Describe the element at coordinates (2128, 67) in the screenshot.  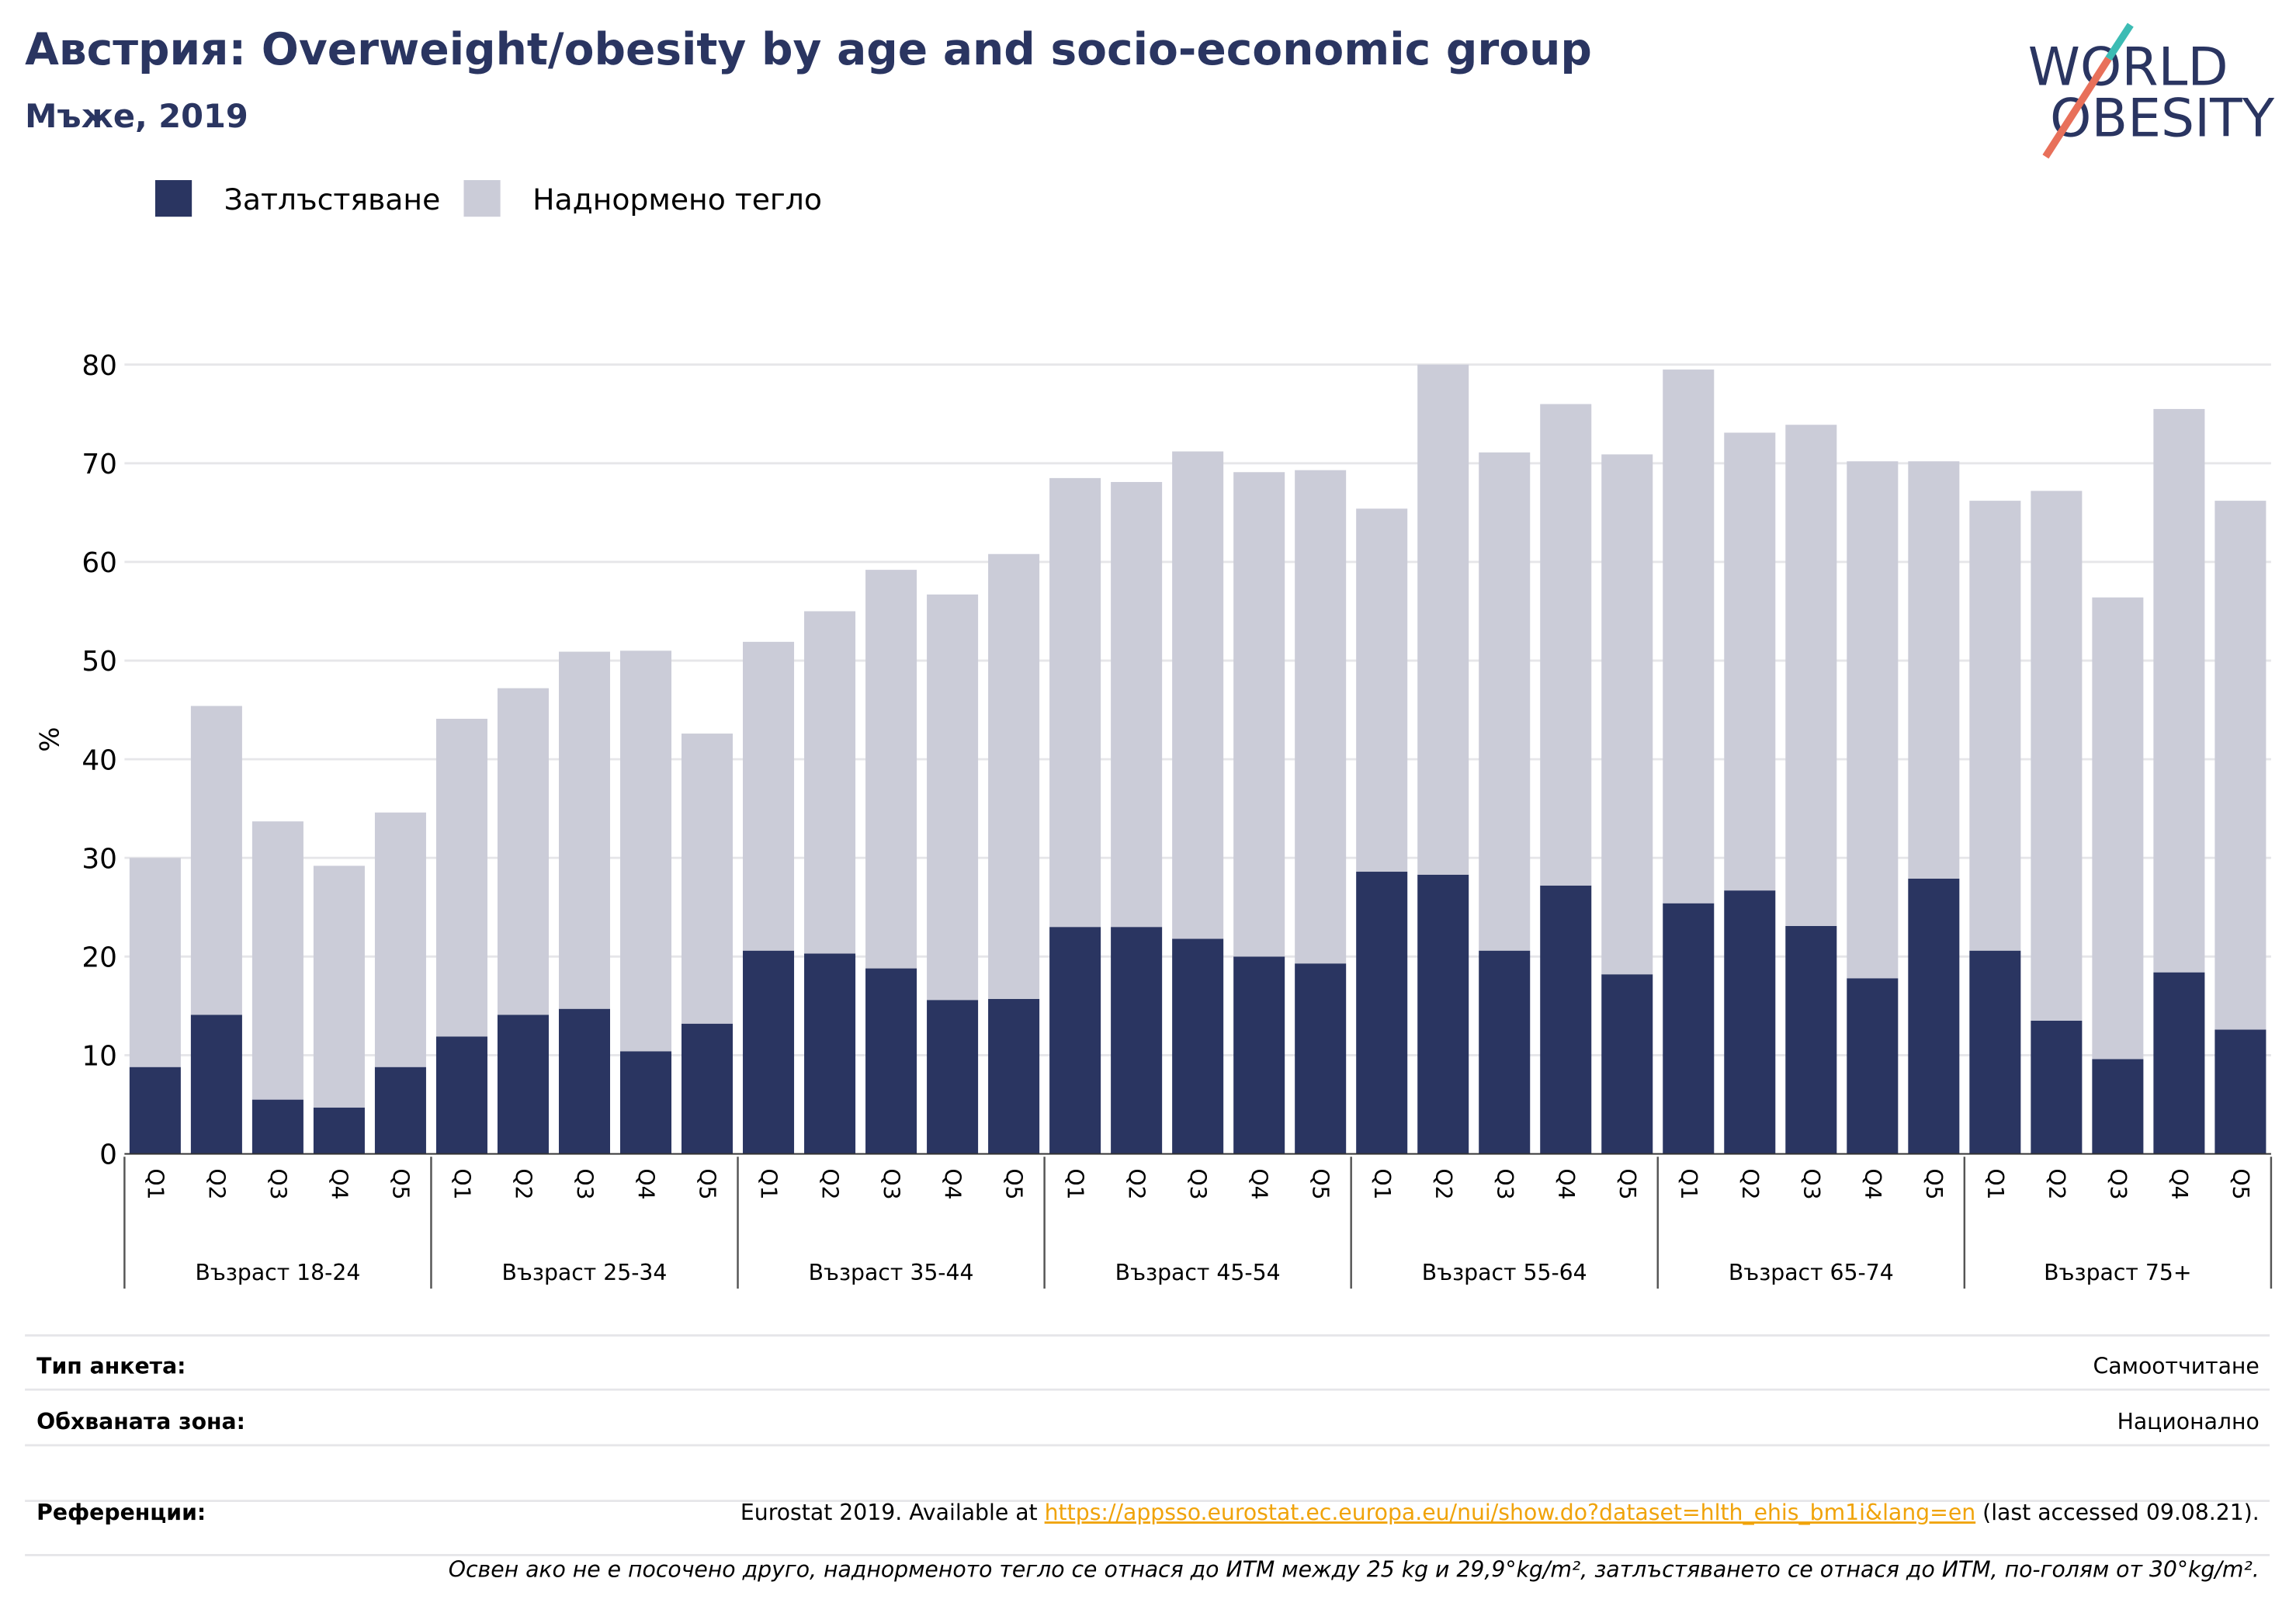
I see `logo-text: WORLD` at that location.